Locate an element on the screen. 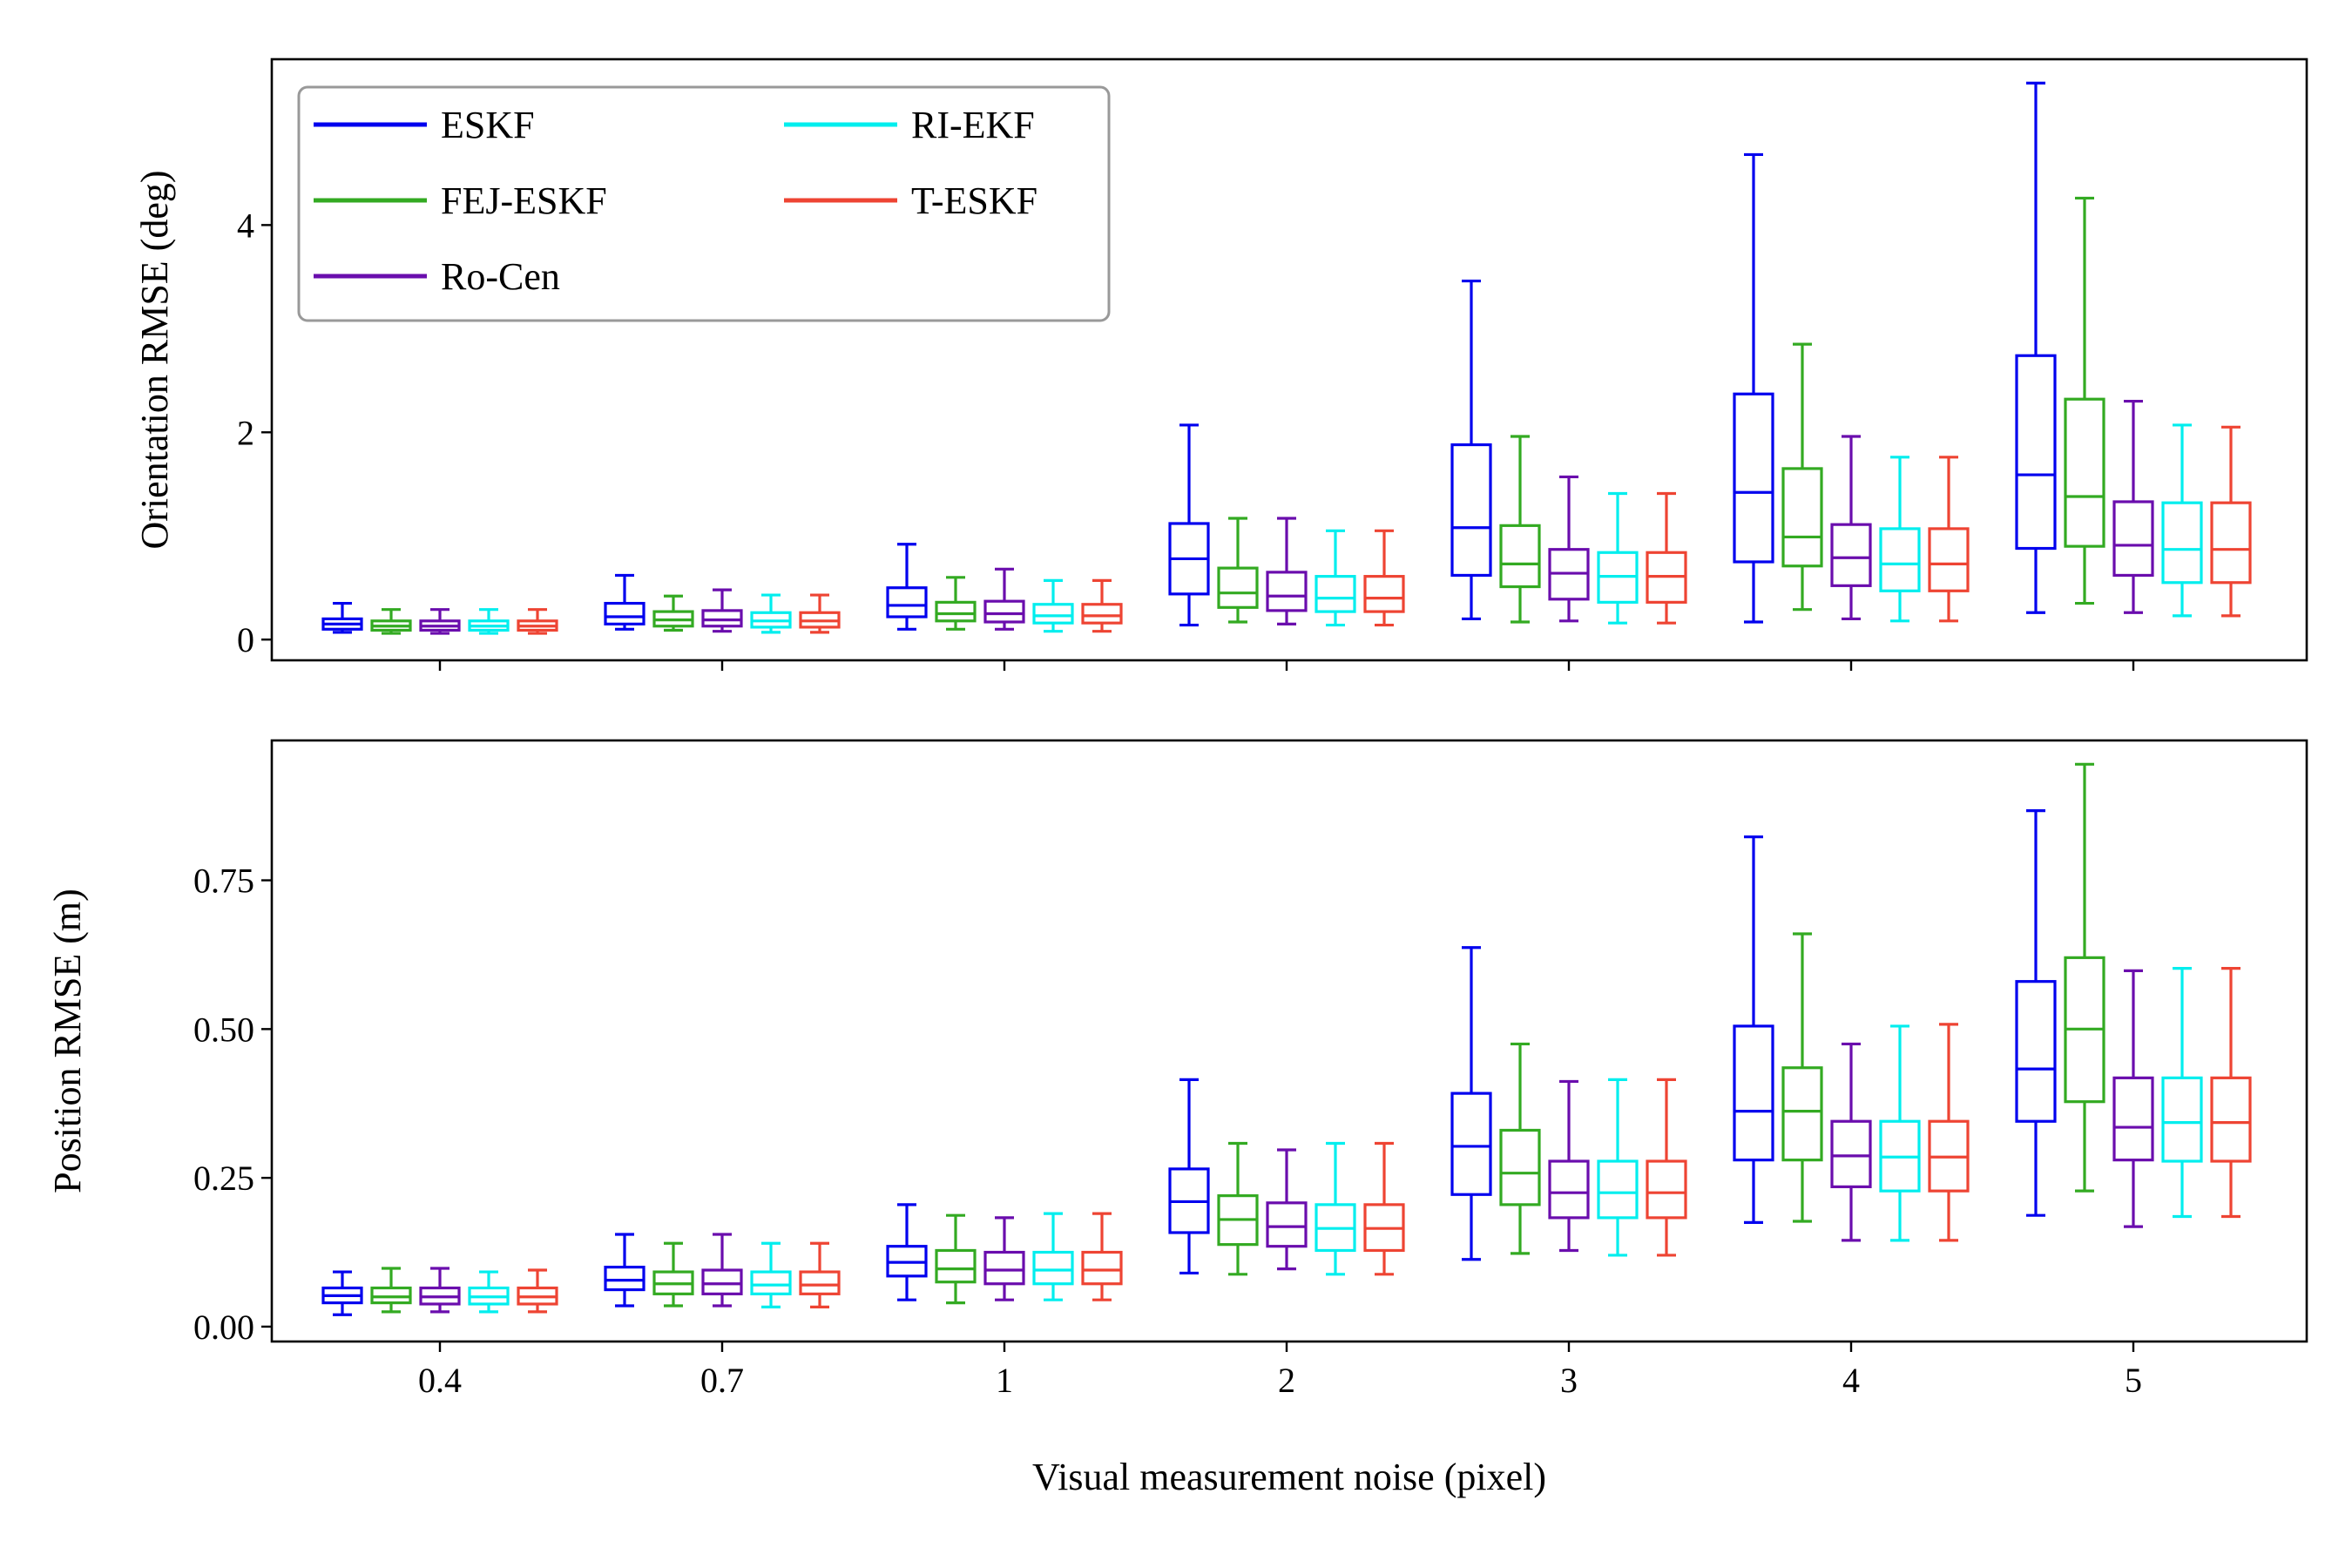 This screenshot has width=2352, height=1568. legend-label-ro-cen: Ro-Cen is located at coordinates (500, 276).